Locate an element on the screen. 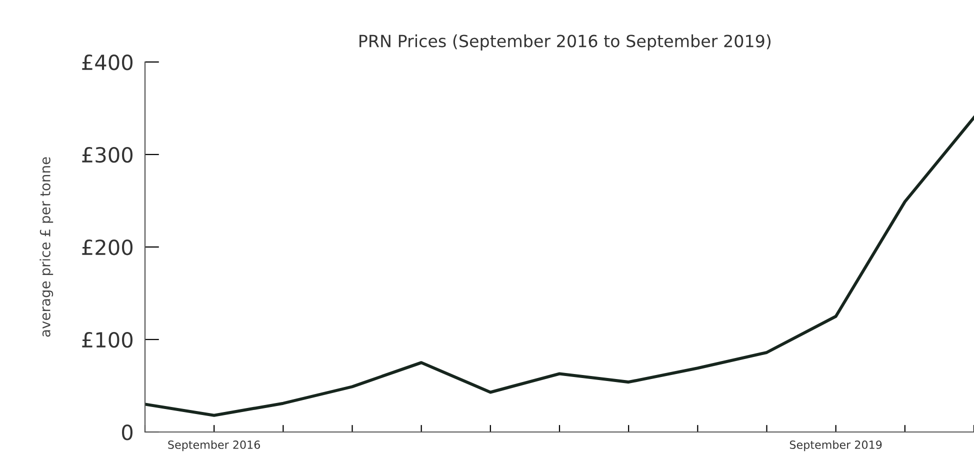 The height and width of the screenshot is (472, 974). y-tick-label: £300 is located at coordinates (107, 154).